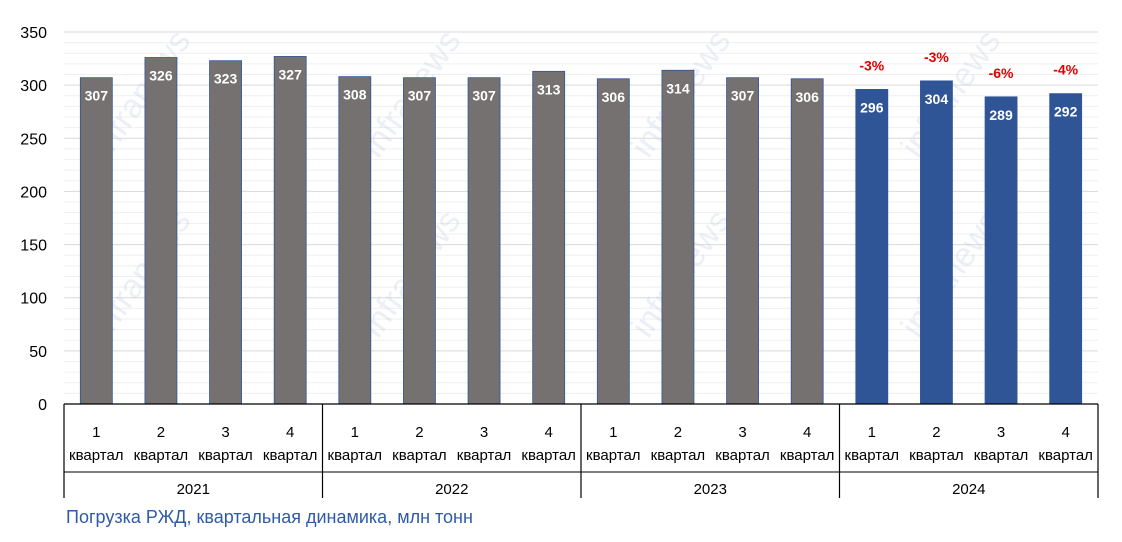 This screenshot has height=542, width=1122. Describe the element at coordinates (710, 489) in the screenshot. I see `group-label: 2023` at that location.